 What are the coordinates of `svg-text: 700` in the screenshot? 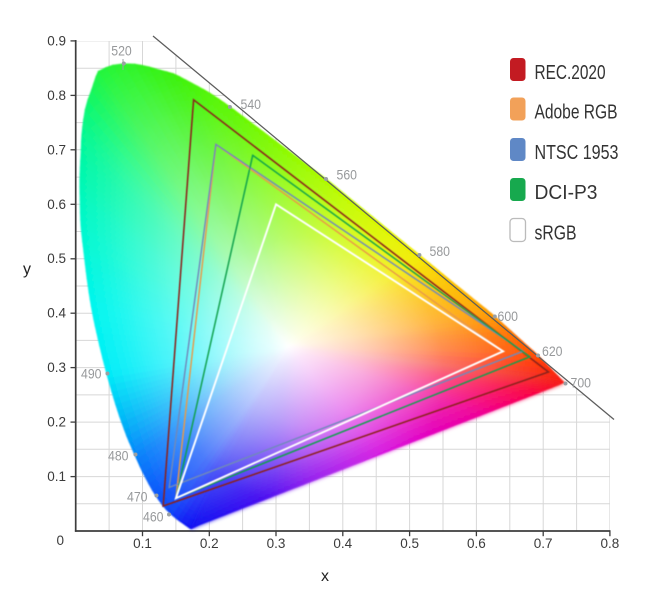 It's located at (581, 383).